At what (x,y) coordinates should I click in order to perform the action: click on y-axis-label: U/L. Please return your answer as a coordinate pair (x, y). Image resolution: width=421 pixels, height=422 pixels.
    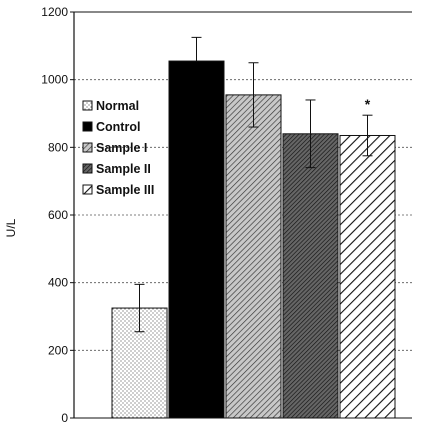
    Looking at the image, I should click on (11, 227).